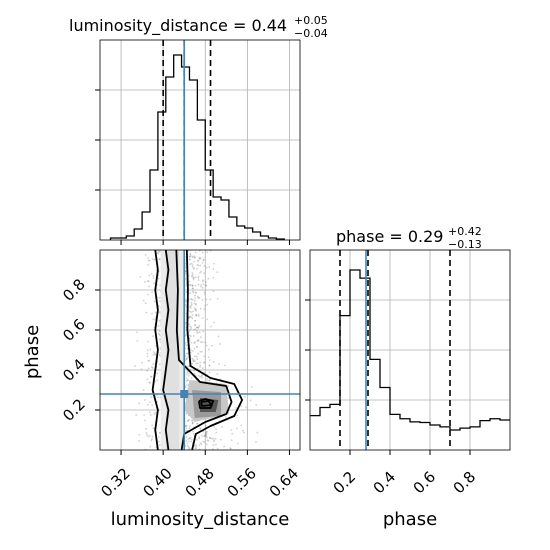 This screenshot has width=550, height=550. I want to click on ld-title-minus: −0.04, so click(311, 33).